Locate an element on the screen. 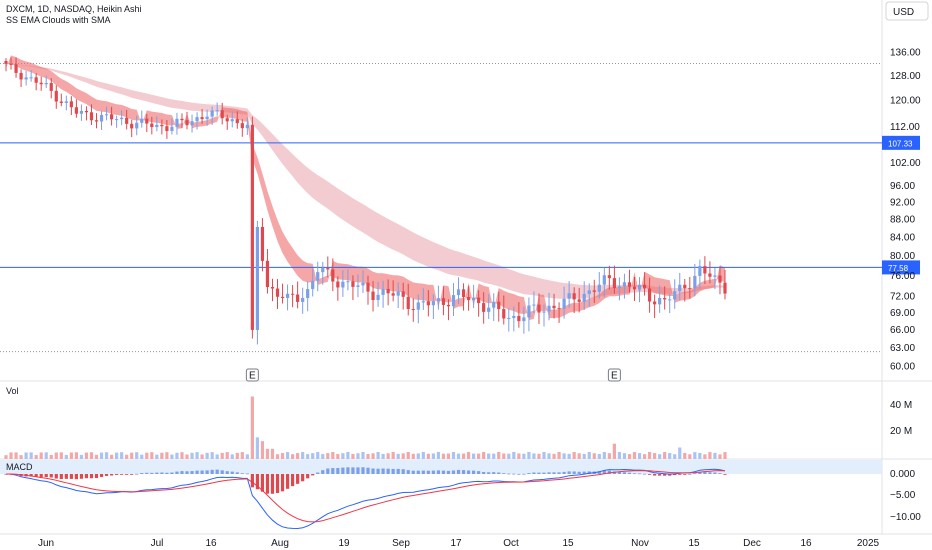  time-tick-label: 15 is located at coordinates (568, 543).